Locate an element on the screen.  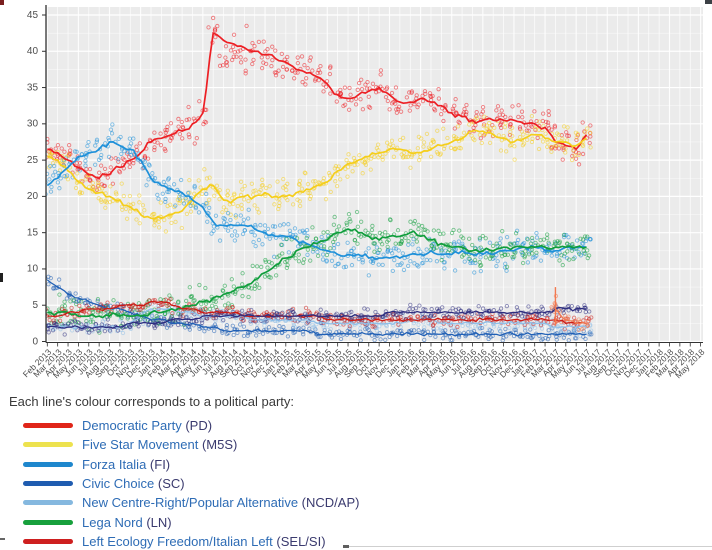
section-divider is located at coordinates (528, 546).